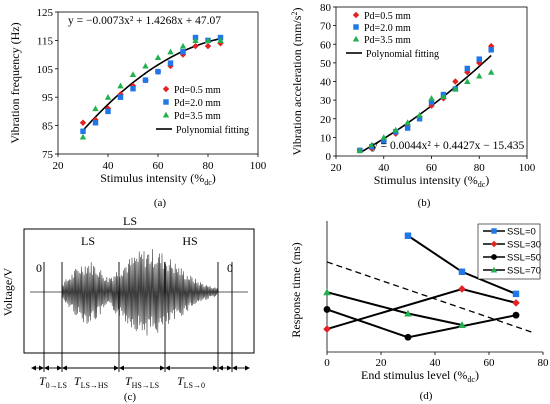 This screenshot has height=404, width=550. I want to click on y-tick-label-a-4: 115, so click(45, 41).